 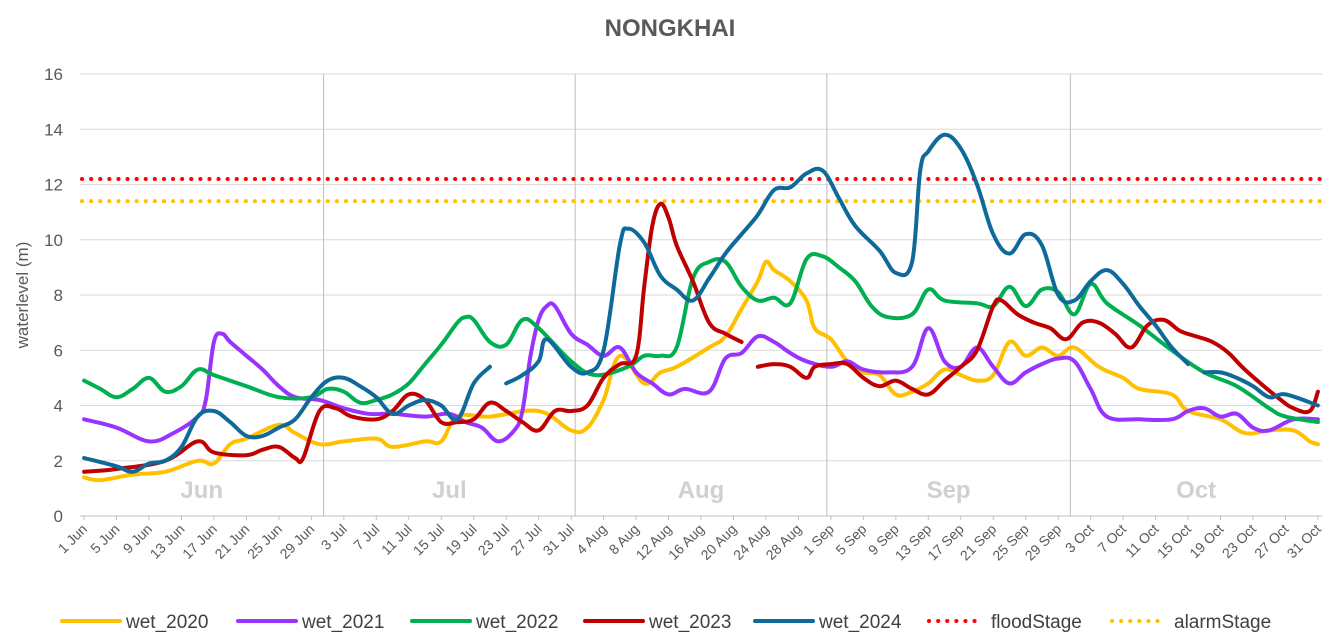 I want to click on x-tick-label: 27 Jul, so click(x=526, y=540).